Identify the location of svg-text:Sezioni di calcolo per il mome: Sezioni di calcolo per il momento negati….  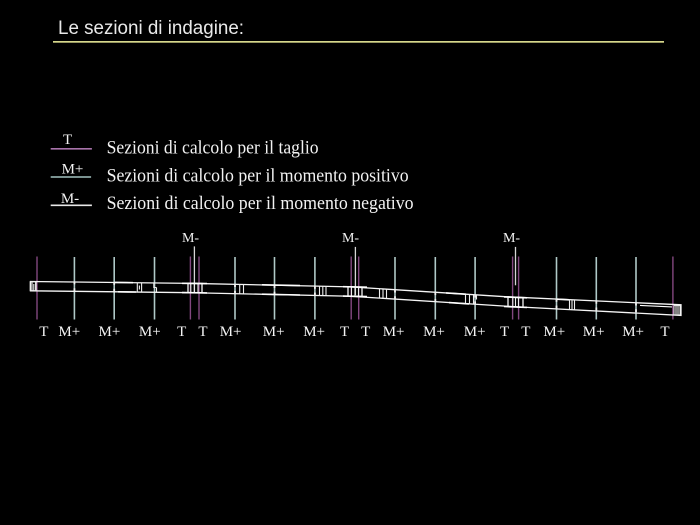
(260, 203).